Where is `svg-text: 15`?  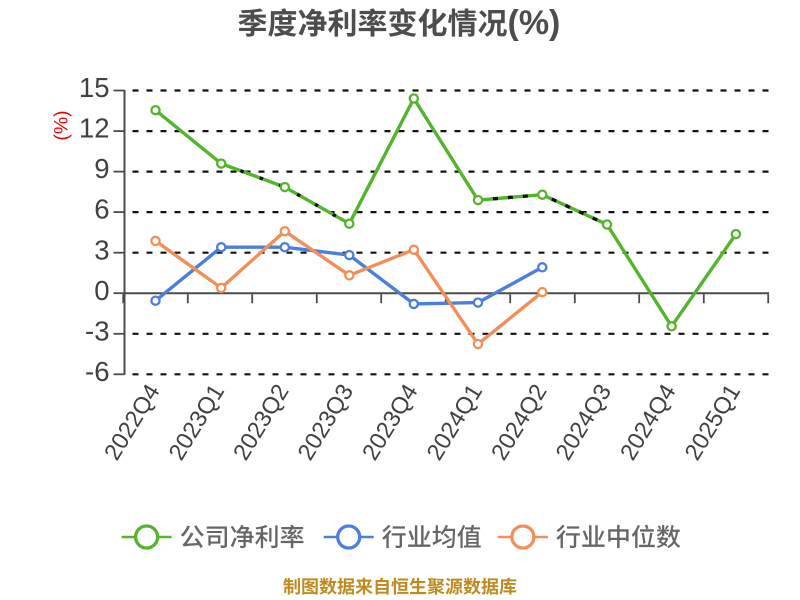
svg-text: 15 is located at coordinates (94, 87).